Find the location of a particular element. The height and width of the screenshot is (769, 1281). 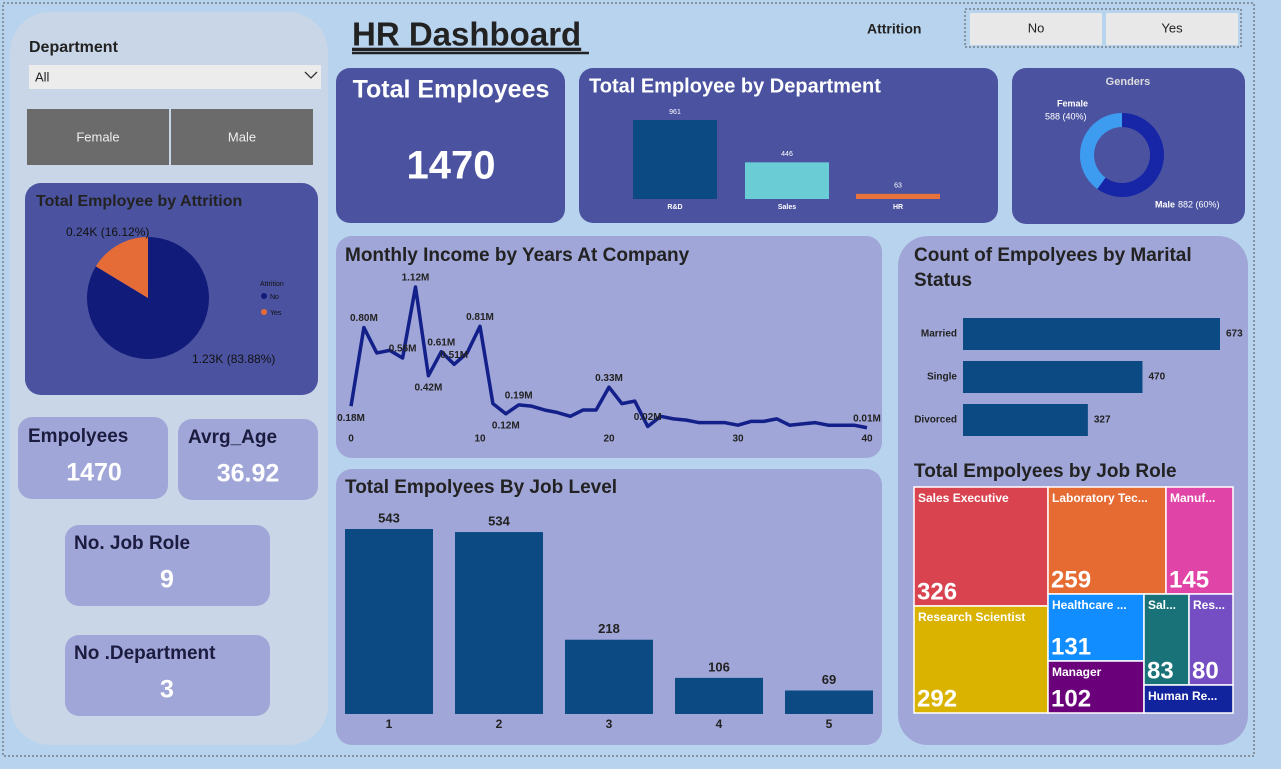

value-label: 0.19M is located at coordinates (519, 396).